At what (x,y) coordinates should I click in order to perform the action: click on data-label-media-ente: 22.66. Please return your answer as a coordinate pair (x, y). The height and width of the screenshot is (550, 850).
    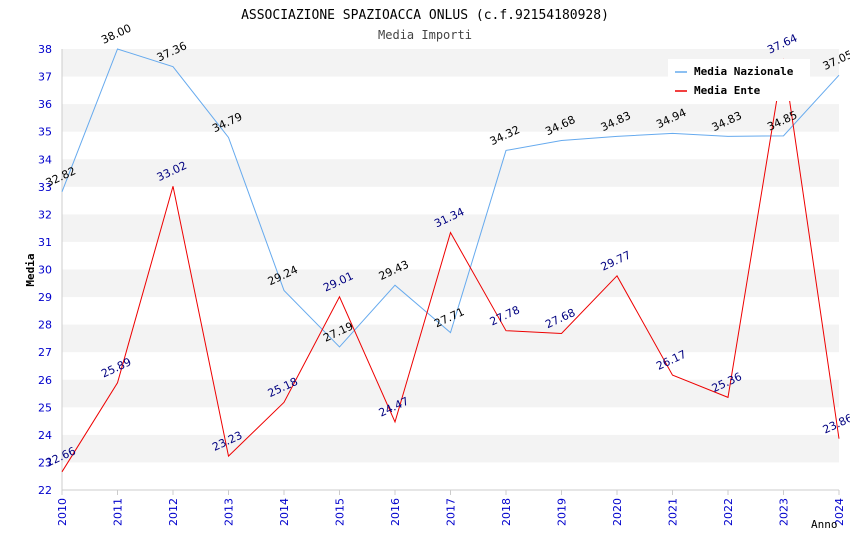
    Looking at the image, I should click on (61, 456).